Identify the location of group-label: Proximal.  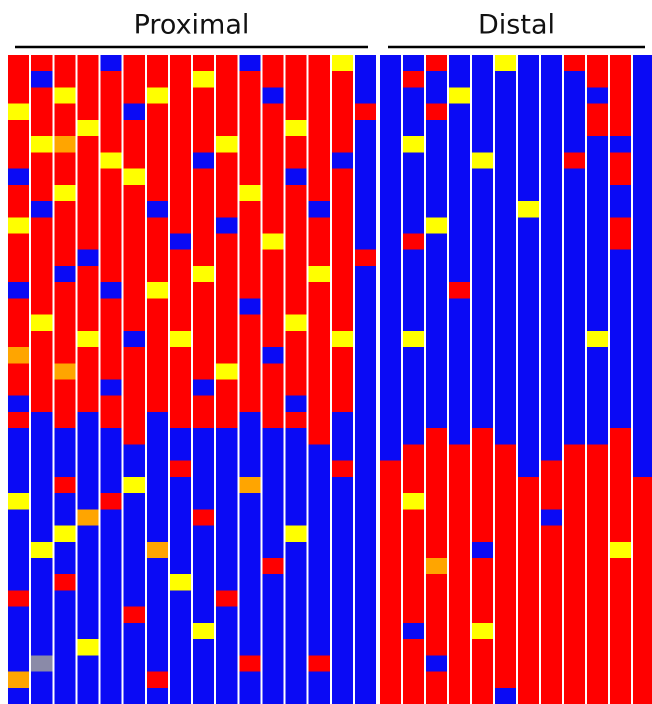
(192, 25).